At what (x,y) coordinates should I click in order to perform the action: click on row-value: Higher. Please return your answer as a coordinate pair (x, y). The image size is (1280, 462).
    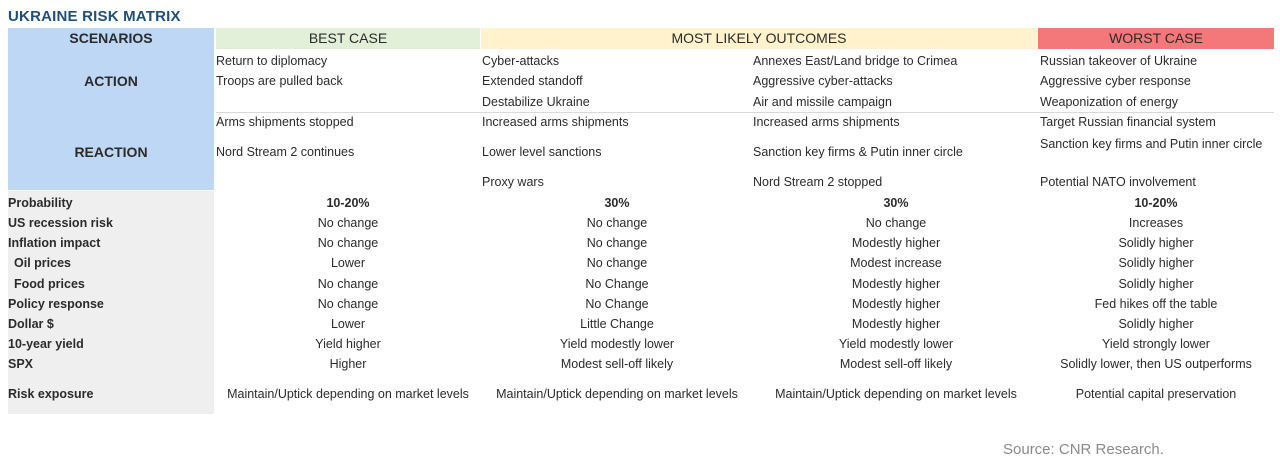
    Looking at the image, I should click on (348, 364).